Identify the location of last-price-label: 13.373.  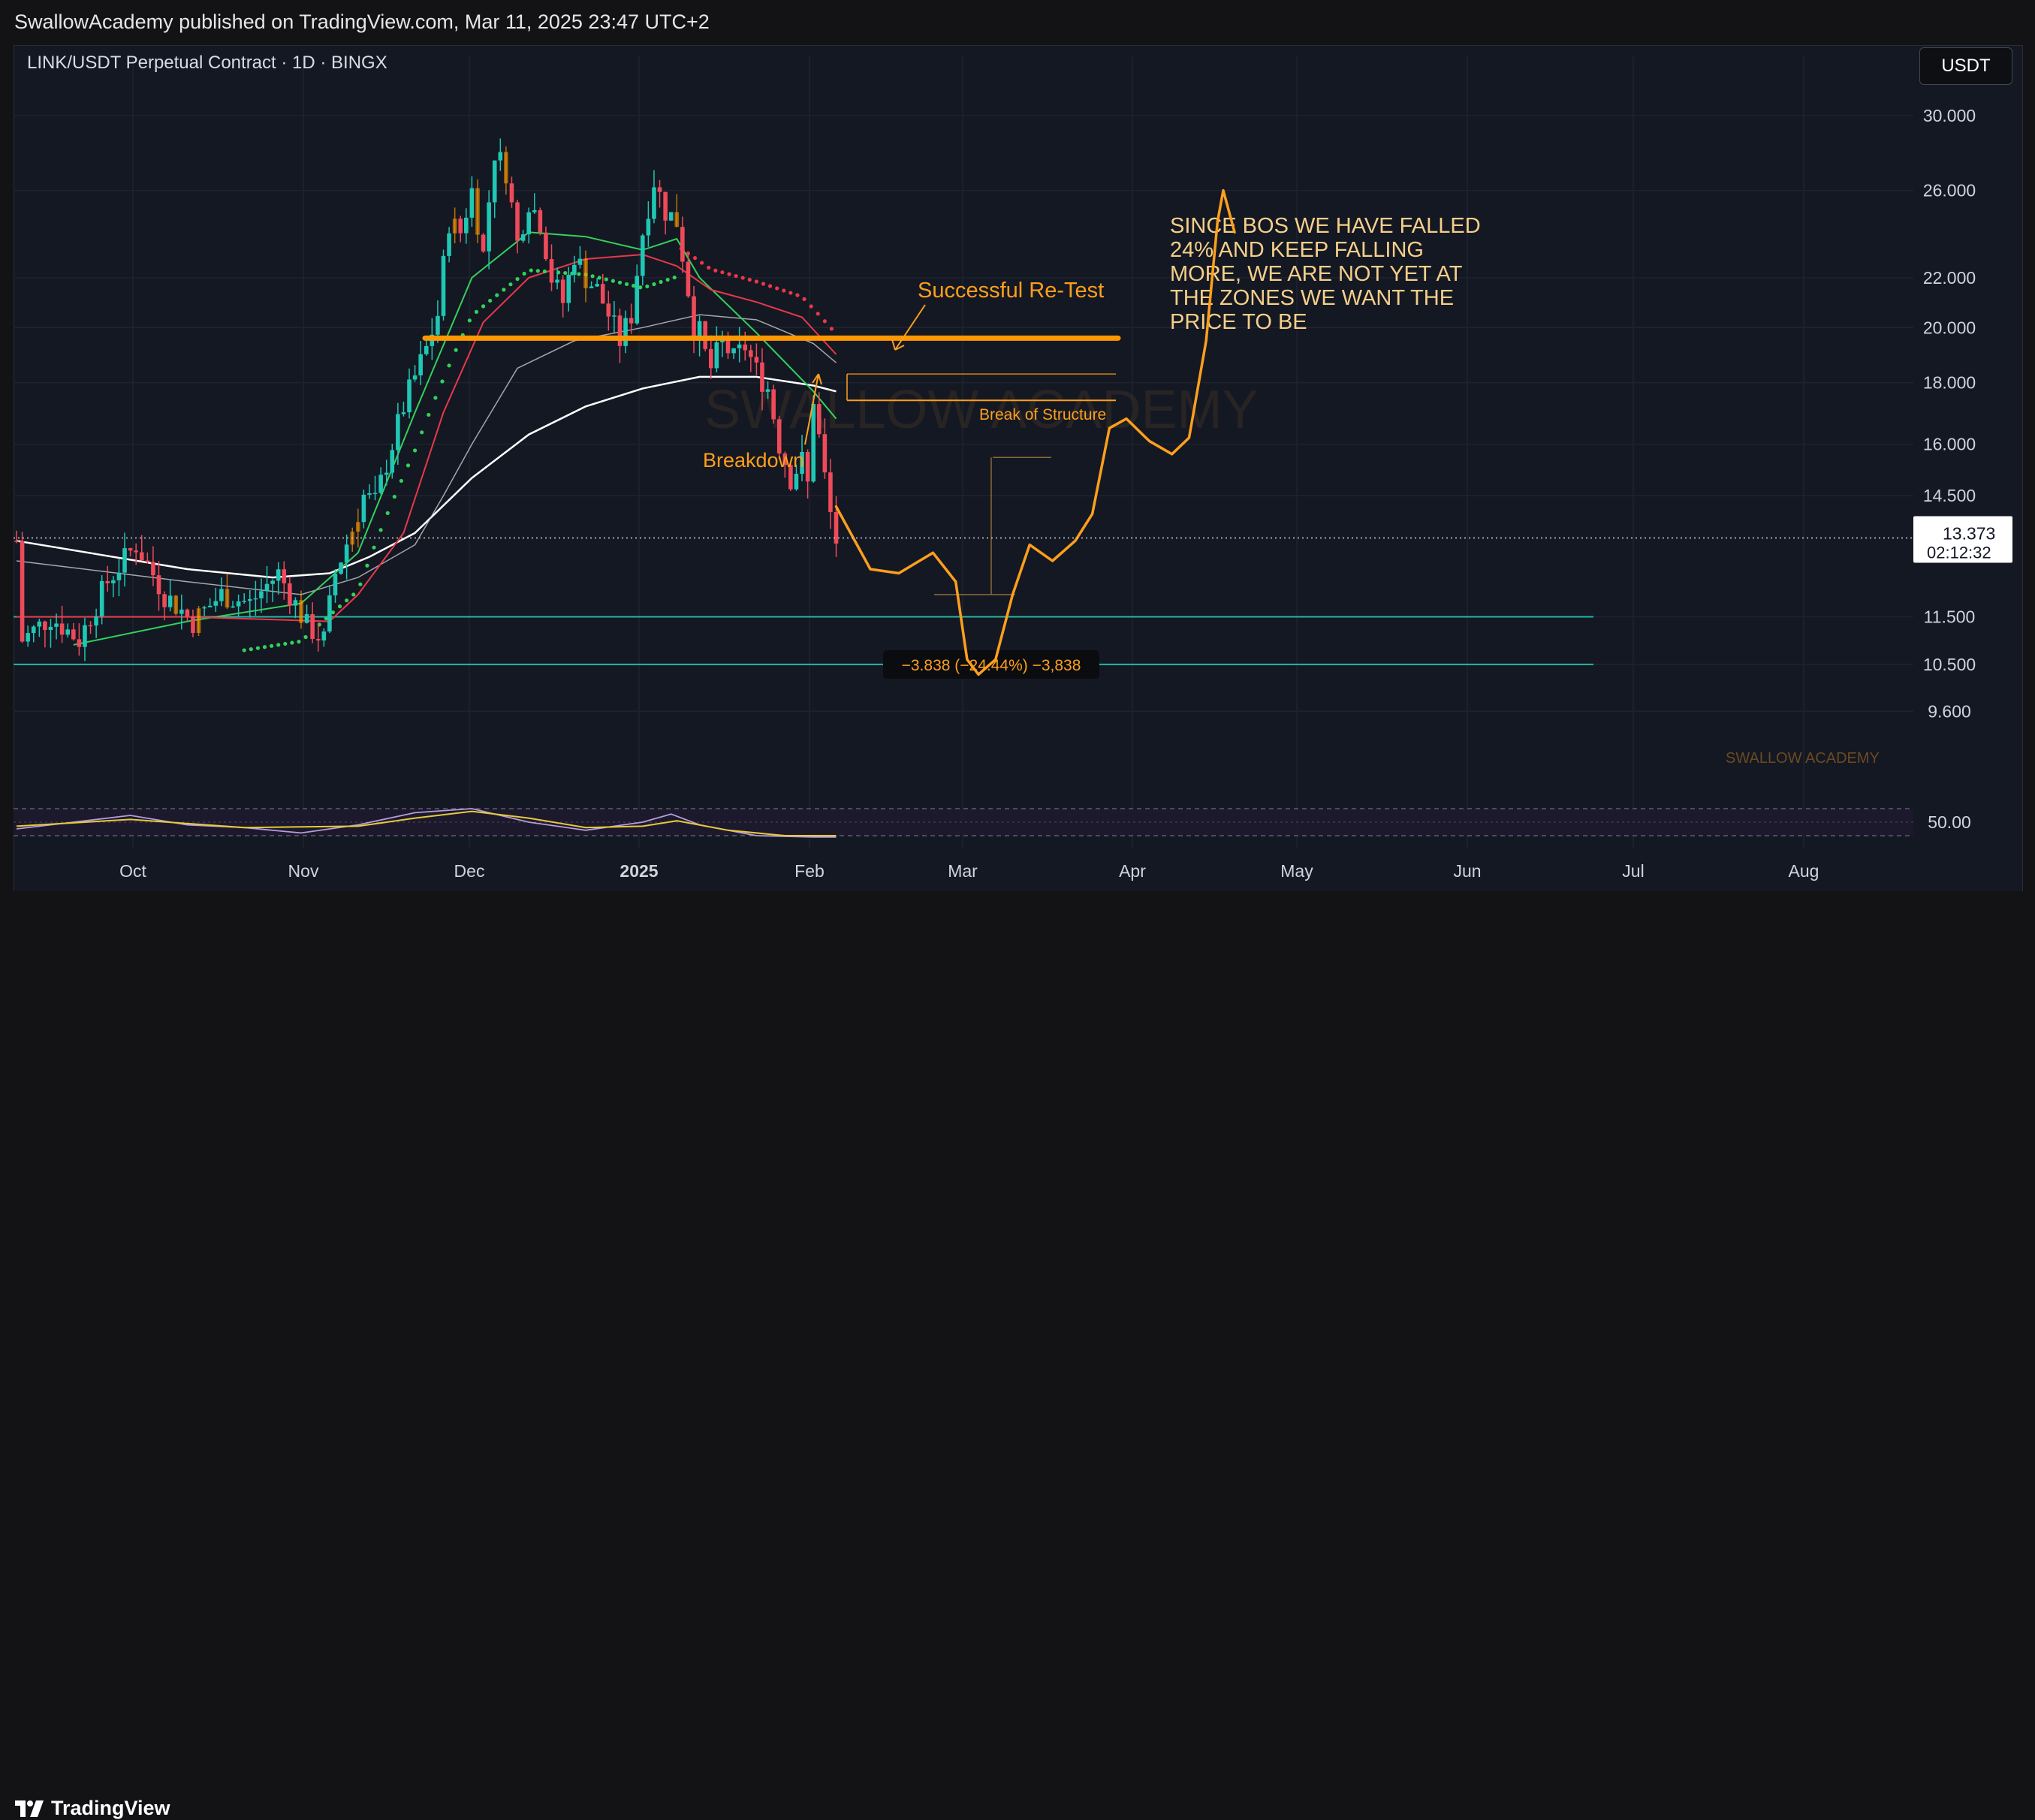
(1969, 534).